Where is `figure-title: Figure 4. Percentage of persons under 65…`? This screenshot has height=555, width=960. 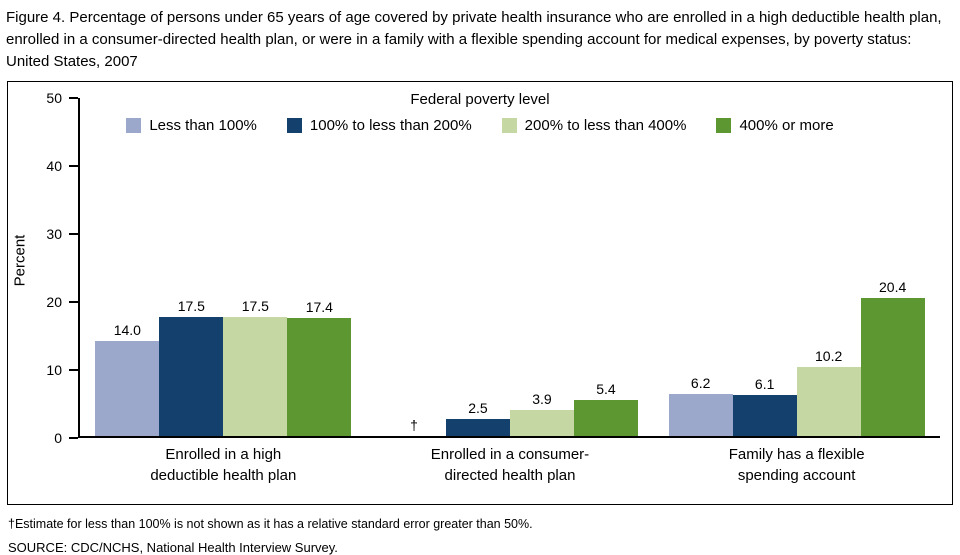 figure-title: Figure 4. Percentage of persons under 65… is located at coordinates (474, 39).